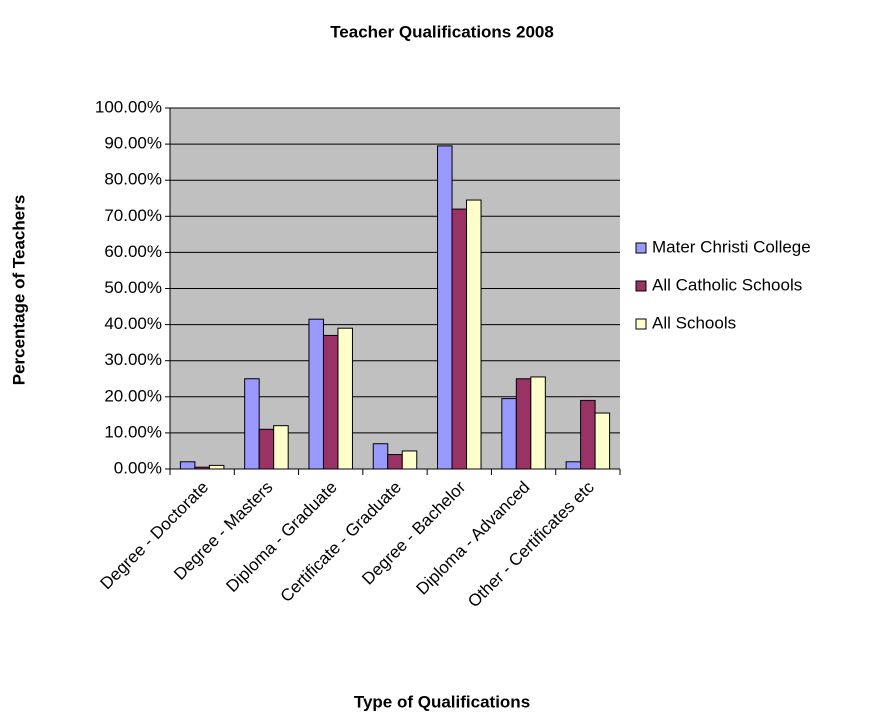 This screenshot has height=714, width=885. I want to click on y-tick-label: 70.00%, so click(133, 215).